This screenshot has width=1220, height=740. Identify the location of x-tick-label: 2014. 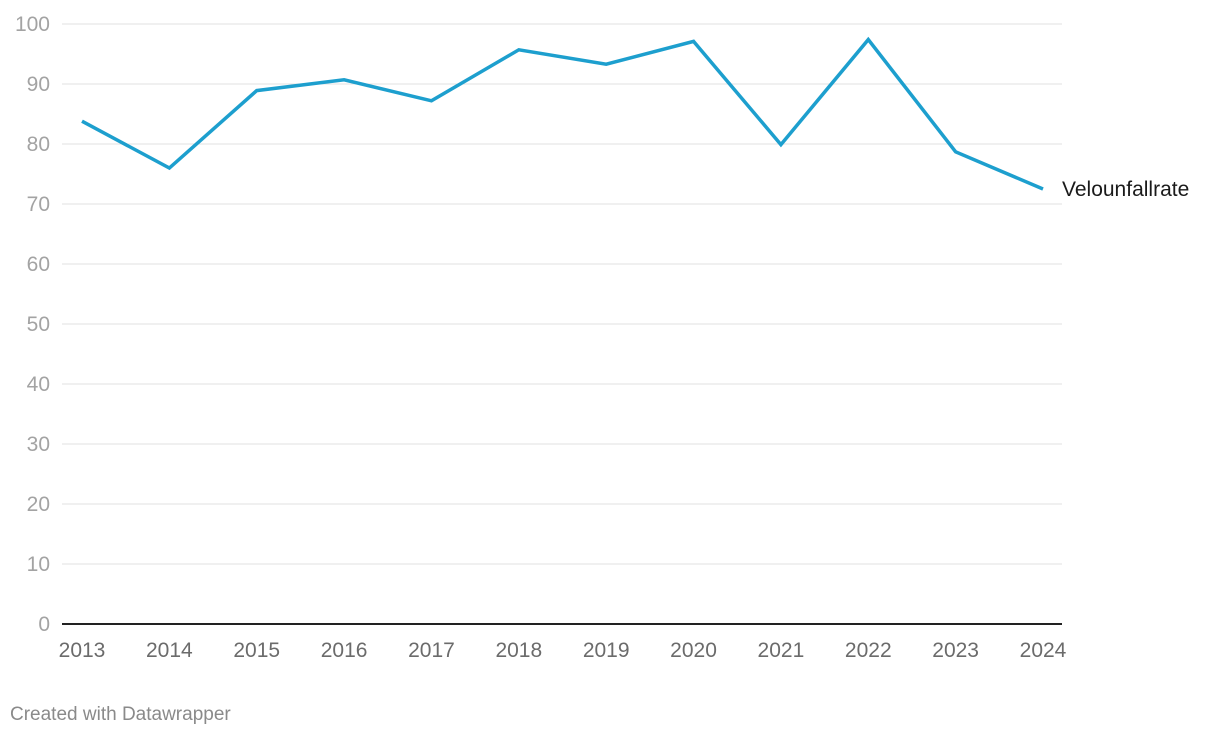
(169, 650).